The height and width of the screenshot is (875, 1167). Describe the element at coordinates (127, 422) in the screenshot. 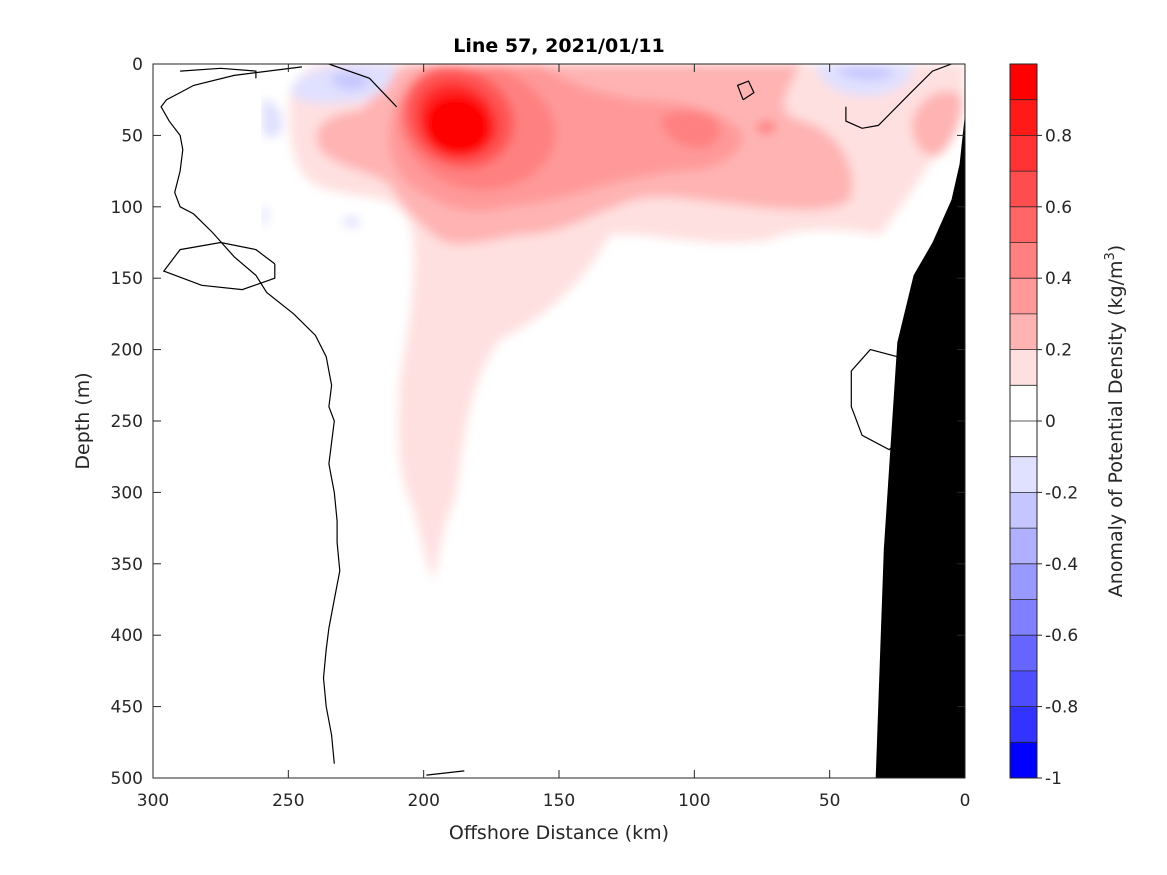

I see `y-tick-label: 250` at that location.